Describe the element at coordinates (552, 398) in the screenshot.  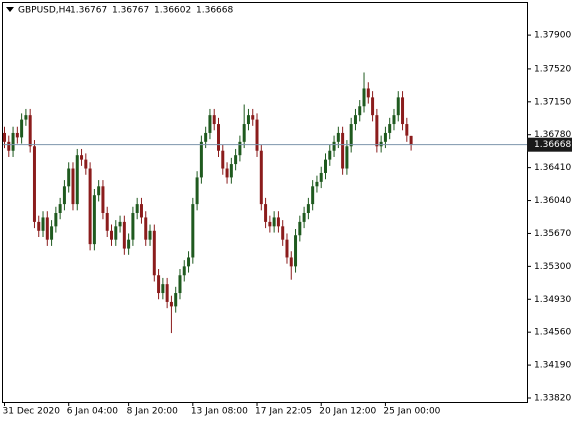
I see `y-tick-label: 1.33820` at that location.